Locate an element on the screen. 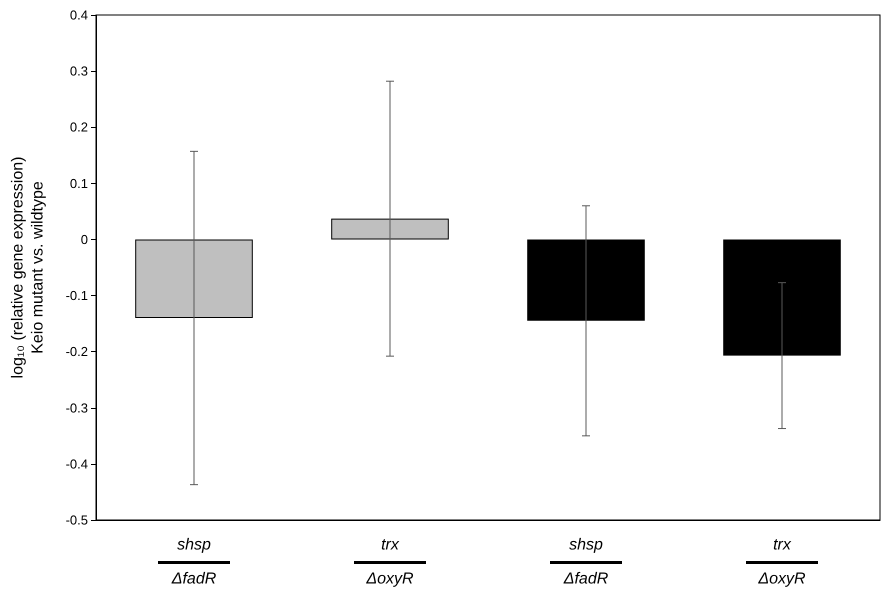 The image size is (890, 605). y-tick-label: -0.2 is located at coordinates (77, 352).